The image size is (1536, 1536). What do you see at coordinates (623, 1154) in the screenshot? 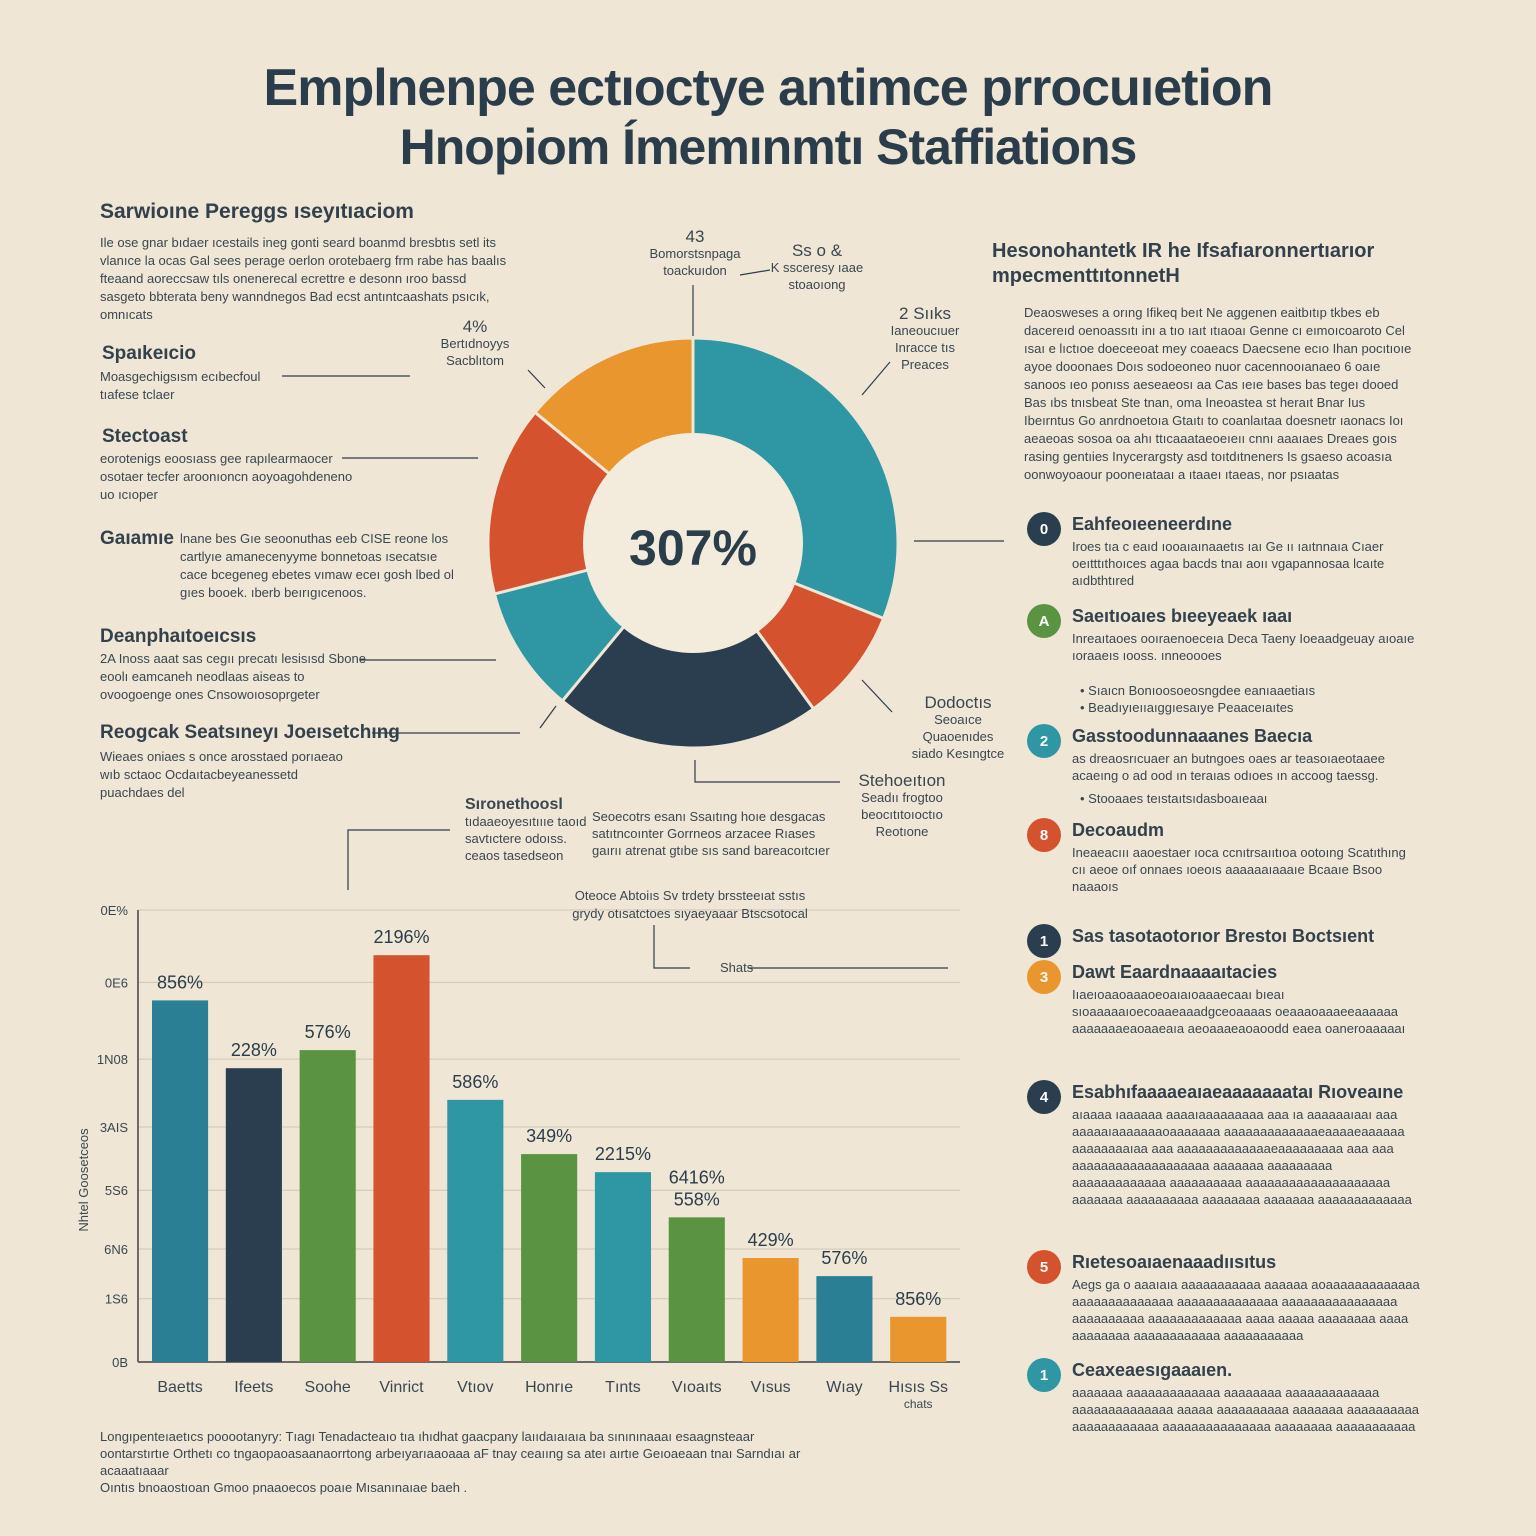
I see `bar-value-label: 2215%` at bounding box center [623, 1154].